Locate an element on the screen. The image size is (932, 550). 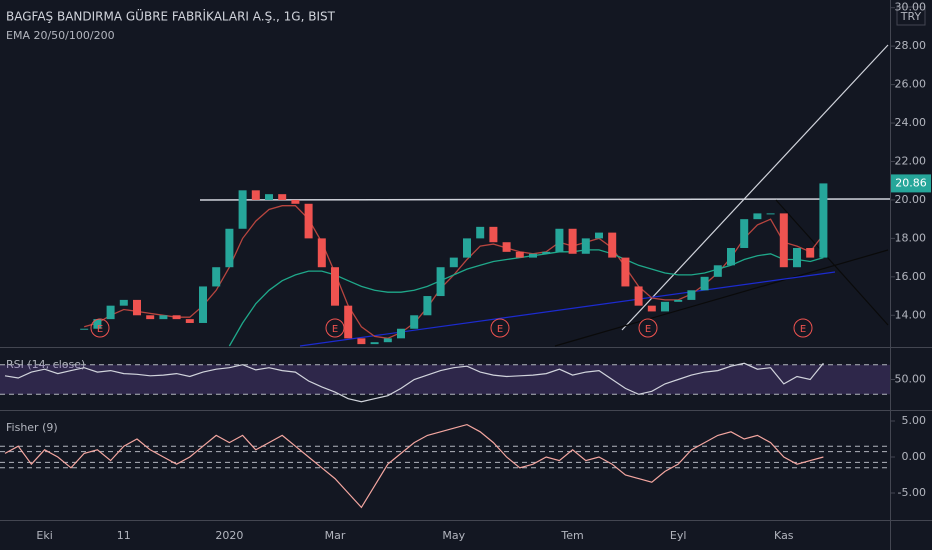
y-tick-label: 16.00 is located at coordinates (911, 276).